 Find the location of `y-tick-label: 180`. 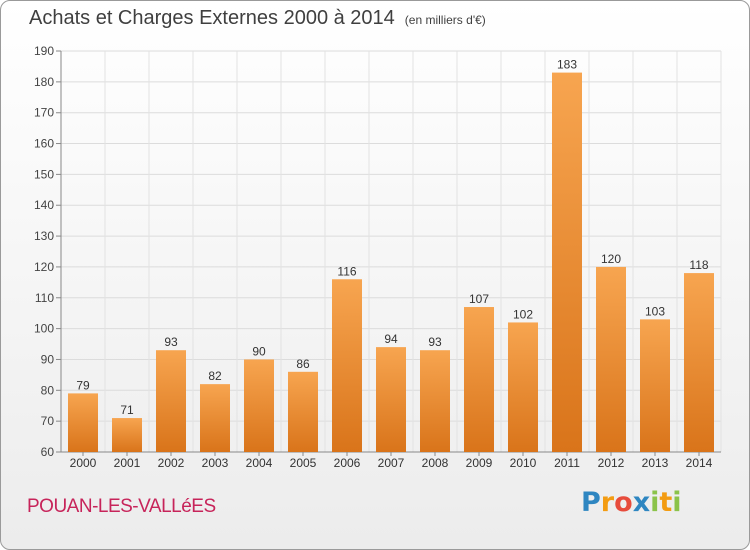

y-tick-label: 180 is located at coordinates (44, 82).